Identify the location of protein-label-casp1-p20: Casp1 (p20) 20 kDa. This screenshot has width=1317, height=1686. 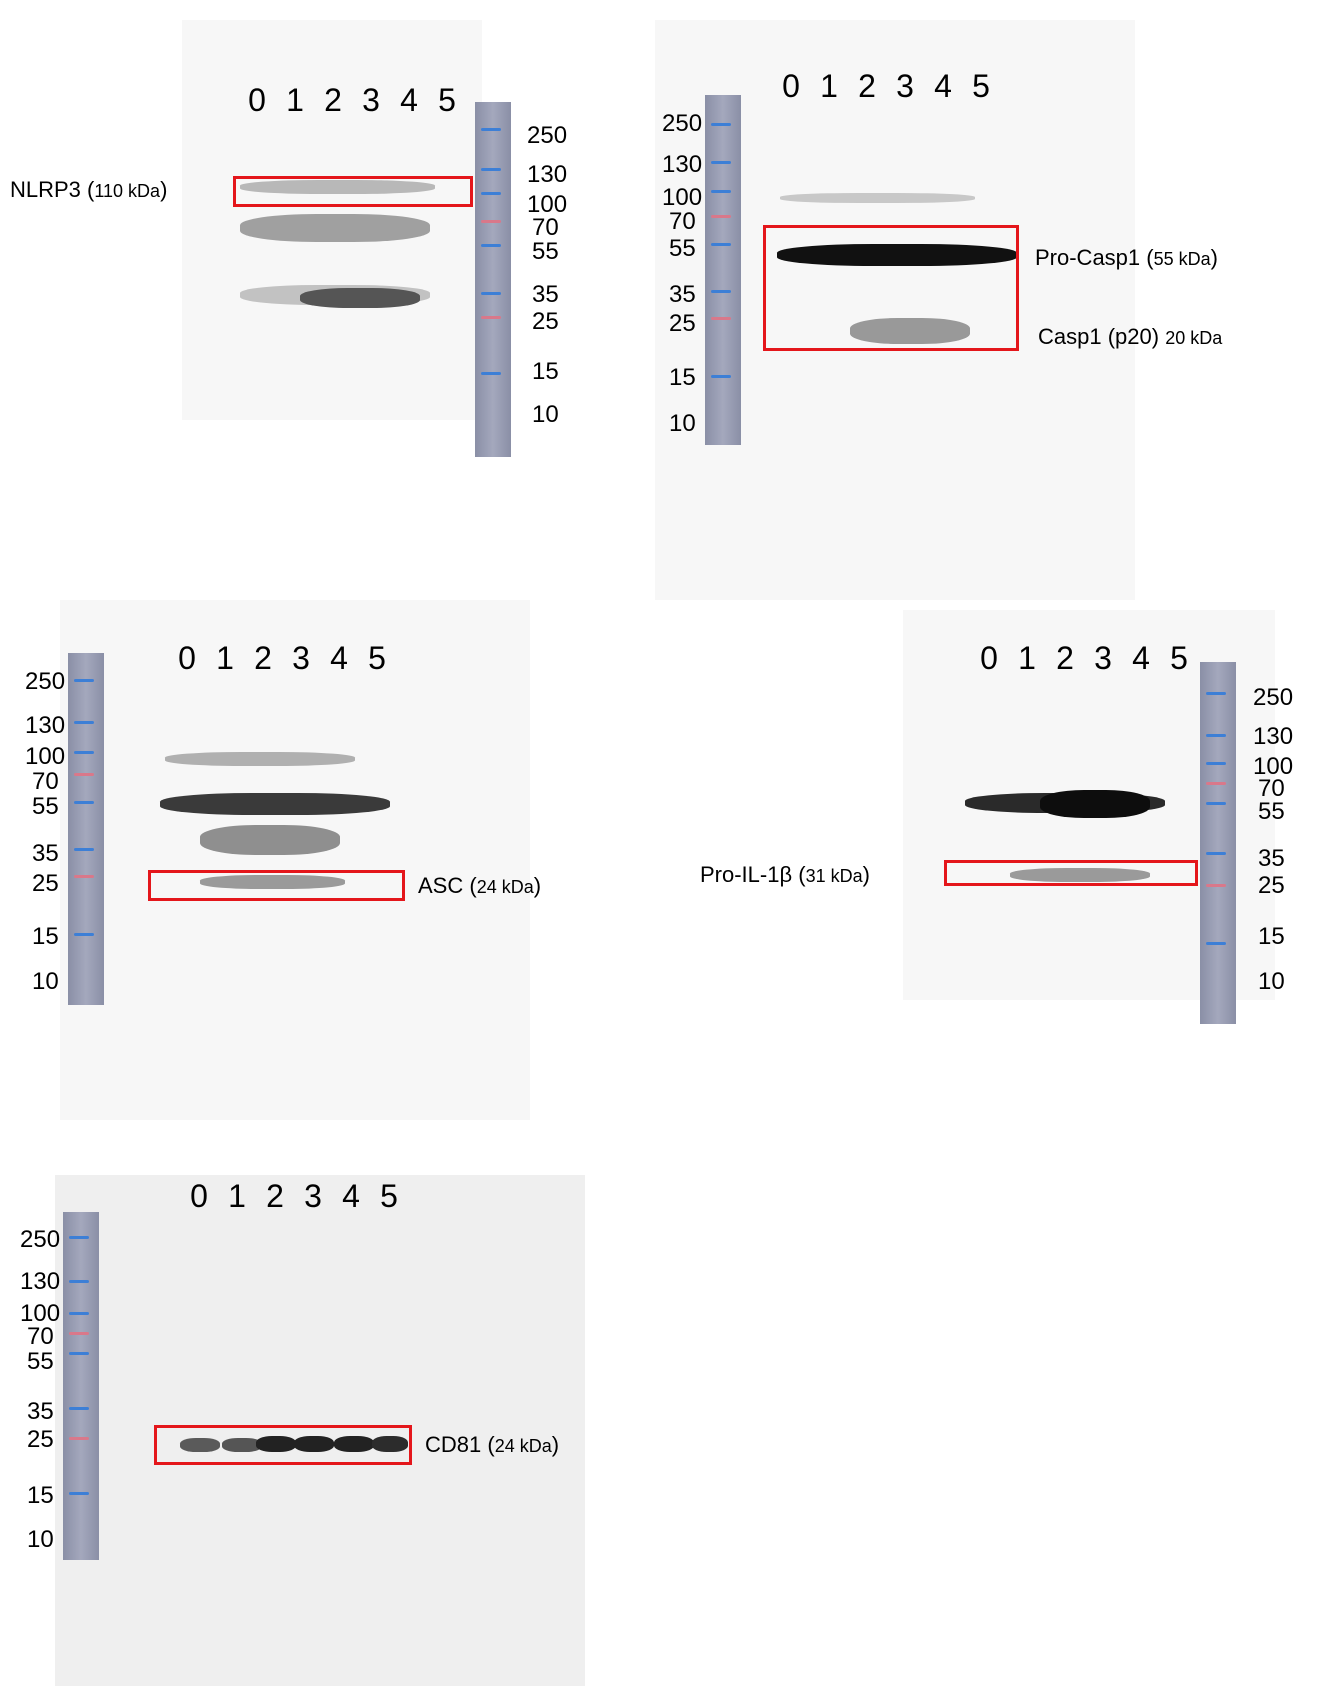
(1130, 336).